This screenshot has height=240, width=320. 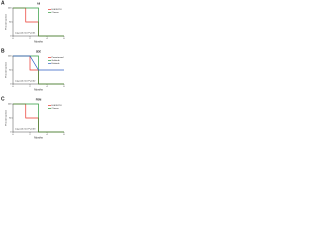 I want to click on annotation: Log-rank test P=0.03, so click(x=25, y=129).